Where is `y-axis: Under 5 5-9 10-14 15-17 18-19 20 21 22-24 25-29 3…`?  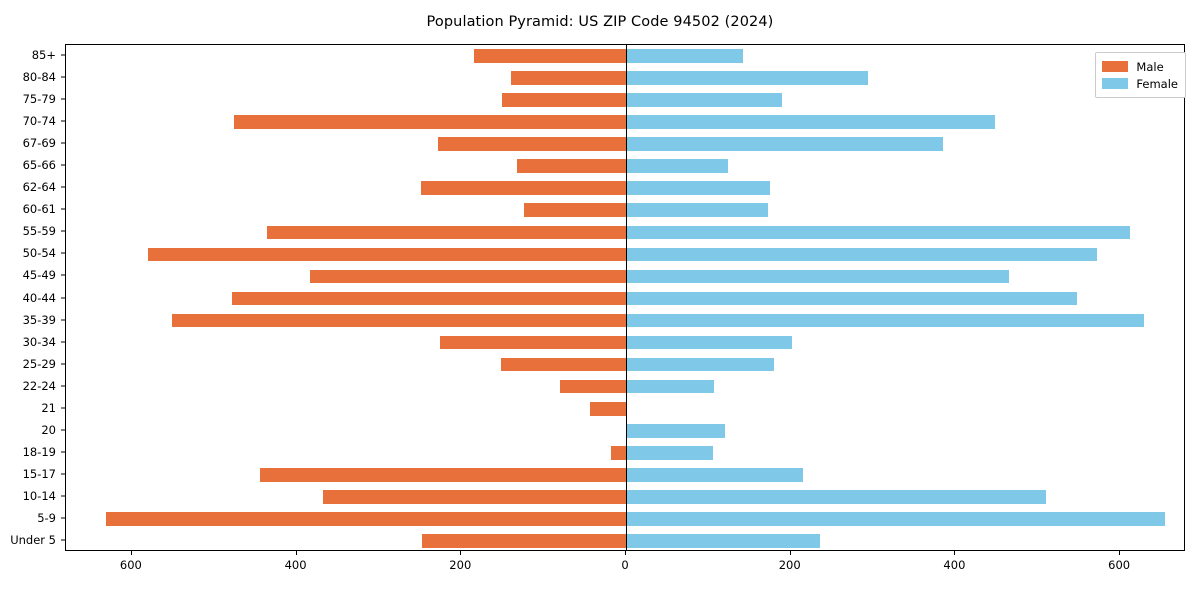 y-axis: Under 5 5-9 10-14 15-17 18-19 20 21 22-24 25-29 3… is located at coordinates (32, 297).